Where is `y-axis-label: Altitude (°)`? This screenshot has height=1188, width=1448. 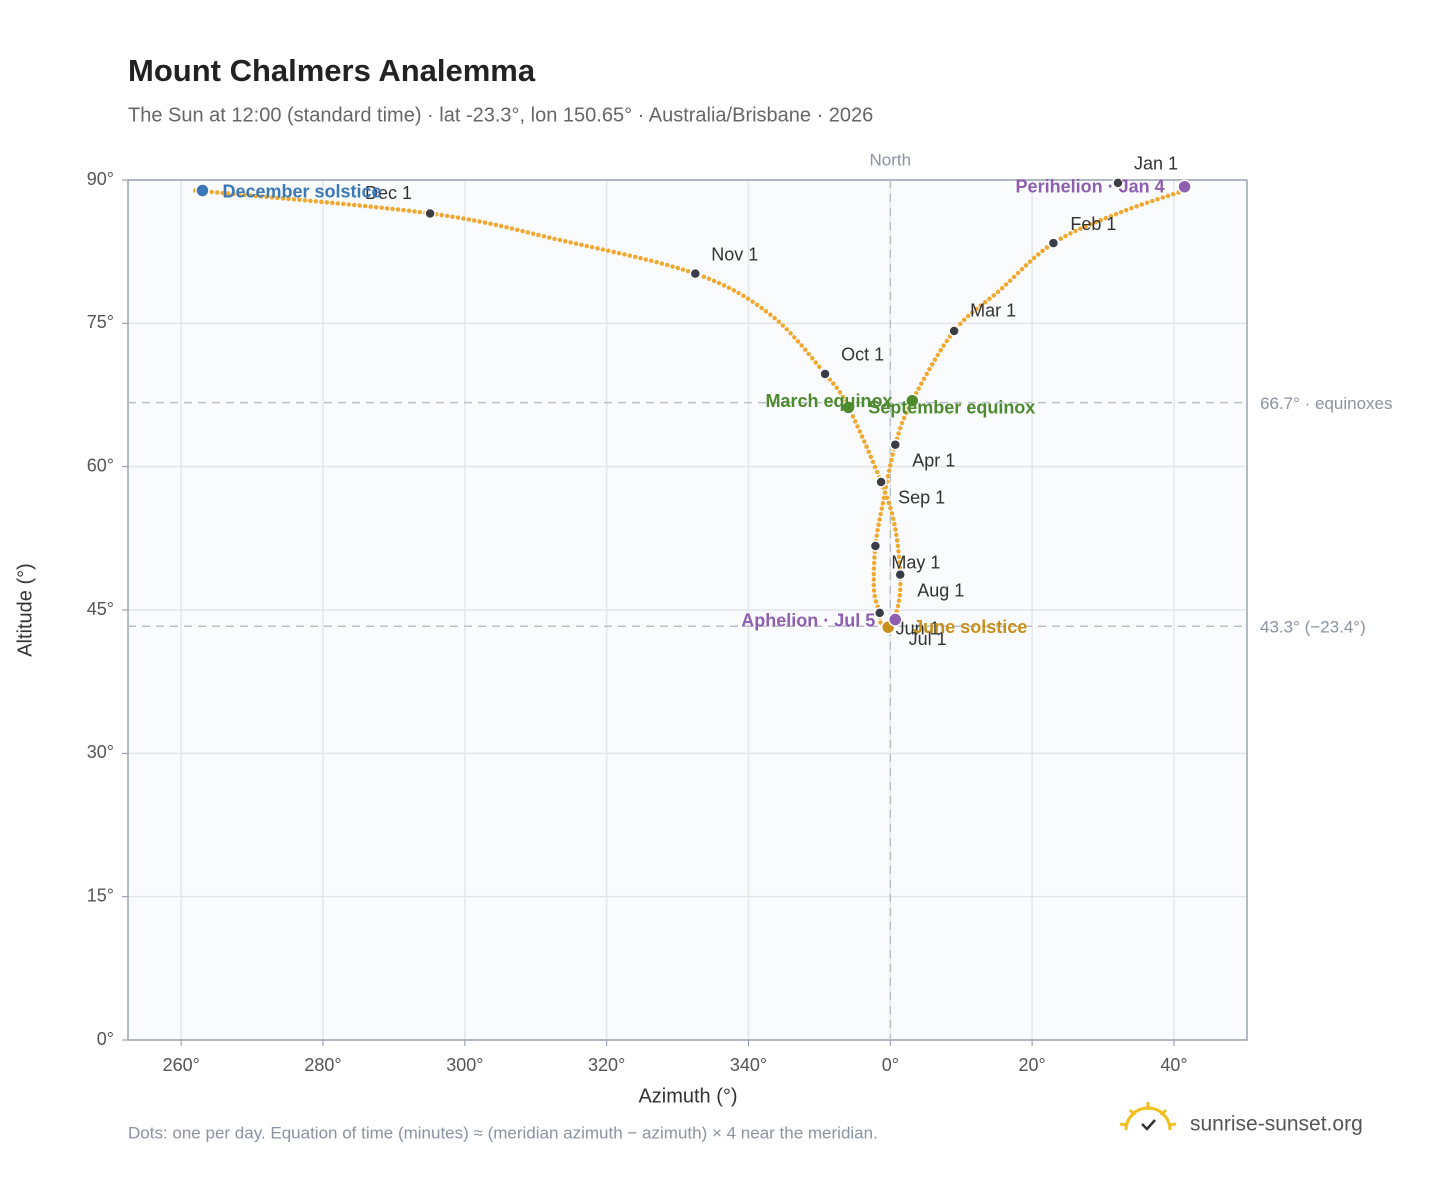
y-axis-label: Altitude (°) is located at coordinates (25, 610).